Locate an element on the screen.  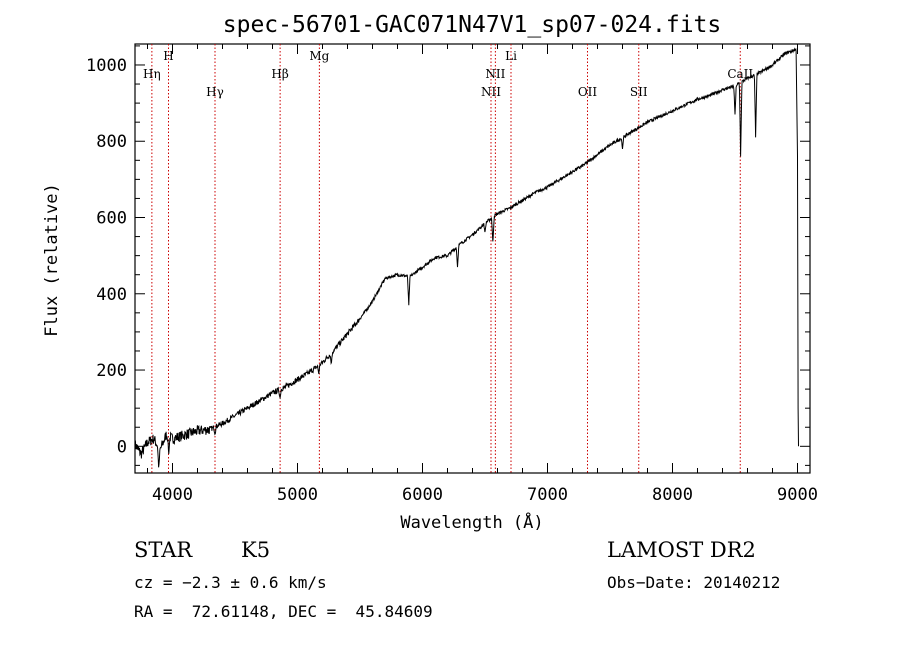
line-label-0: Hη is located at coordinates (152, 74).